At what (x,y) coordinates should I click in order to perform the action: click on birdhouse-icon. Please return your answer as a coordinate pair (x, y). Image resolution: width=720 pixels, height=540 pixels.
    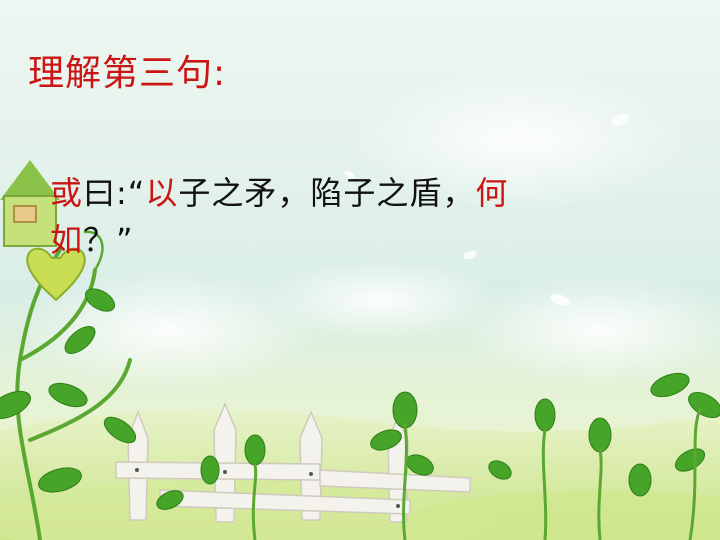
    Looking at the image, I should click on (43, 231).